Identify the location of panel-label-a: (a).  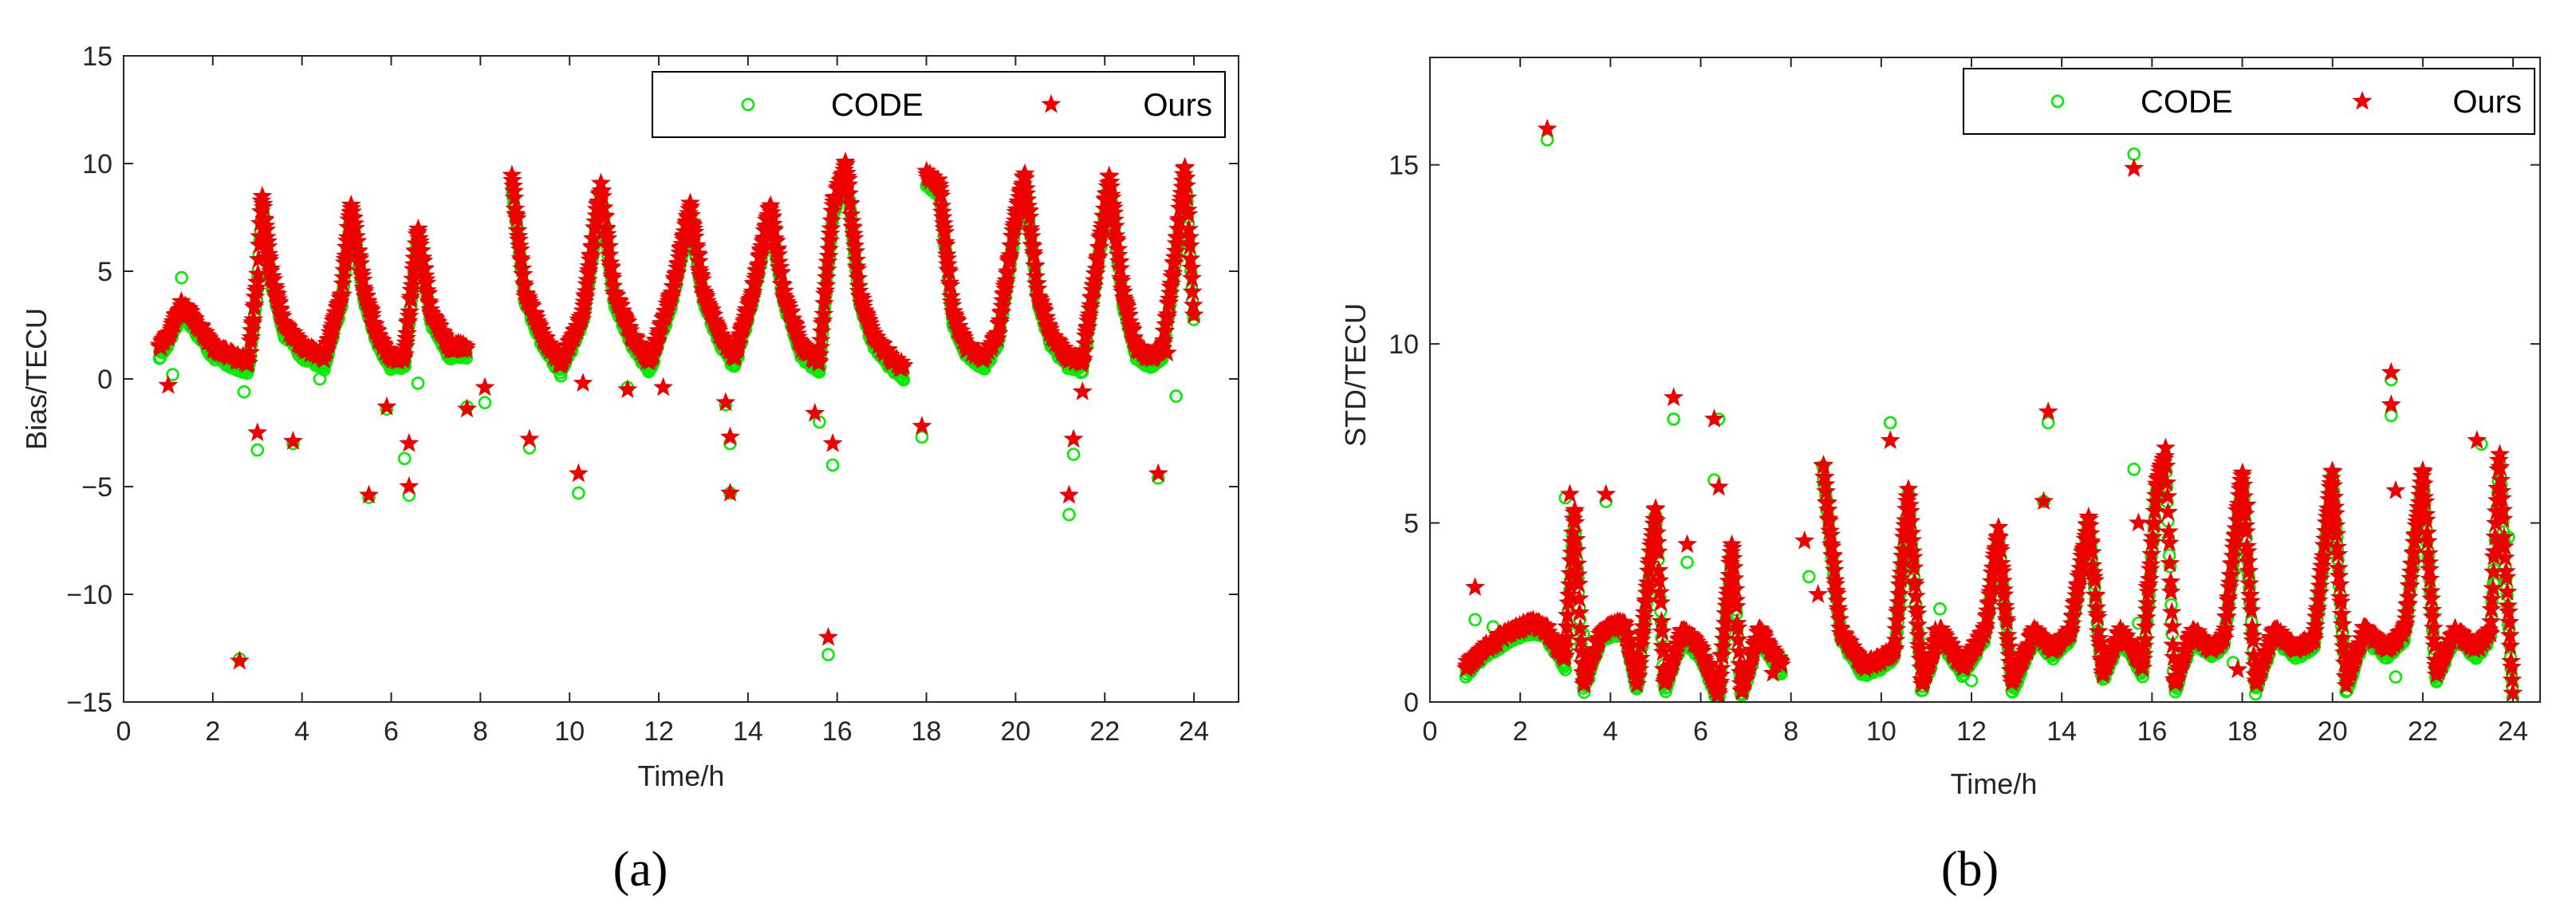
(640, 869).